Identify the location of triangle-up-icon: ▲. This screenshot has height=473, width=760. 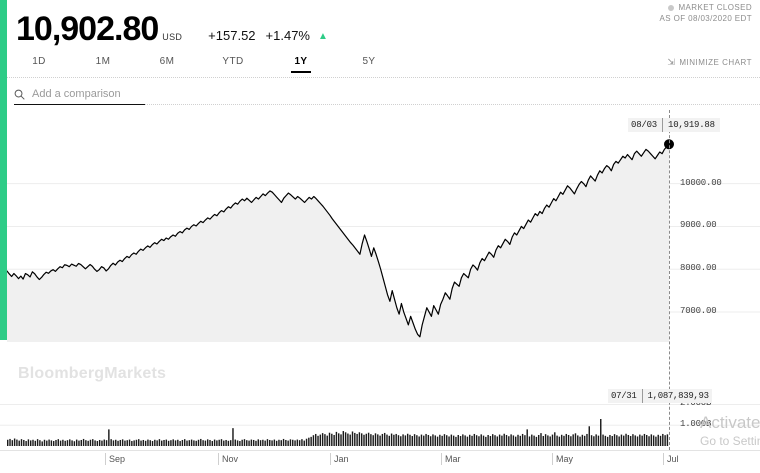
(322, 36).